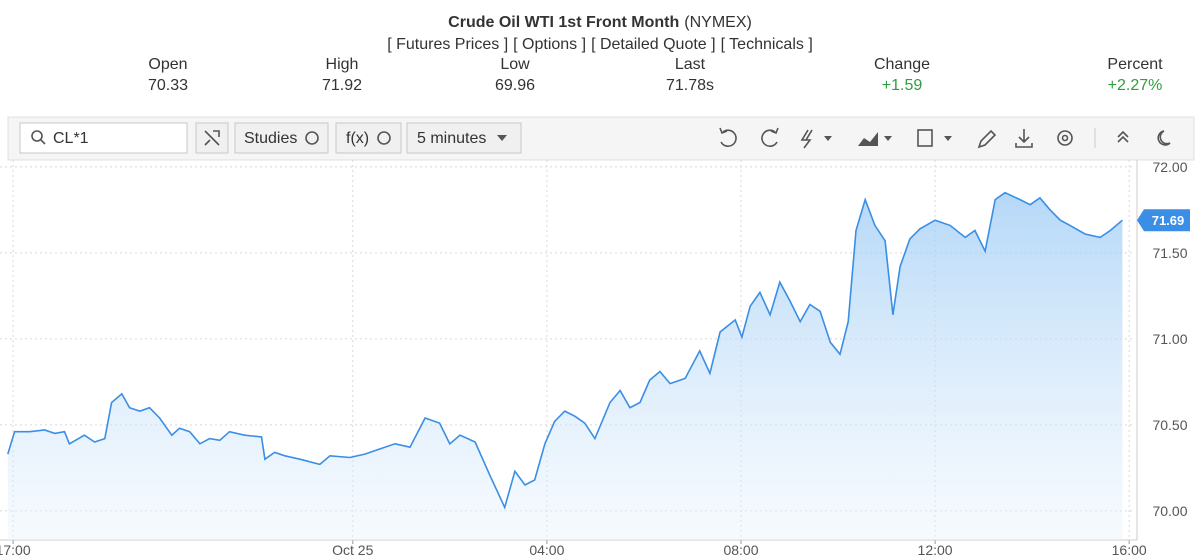 Image resolution: width=1200 pixels, height=559 pixels. Describe the element at coordinates (1123, 136) in the screenshot. I see `collapse-icon` at that location.